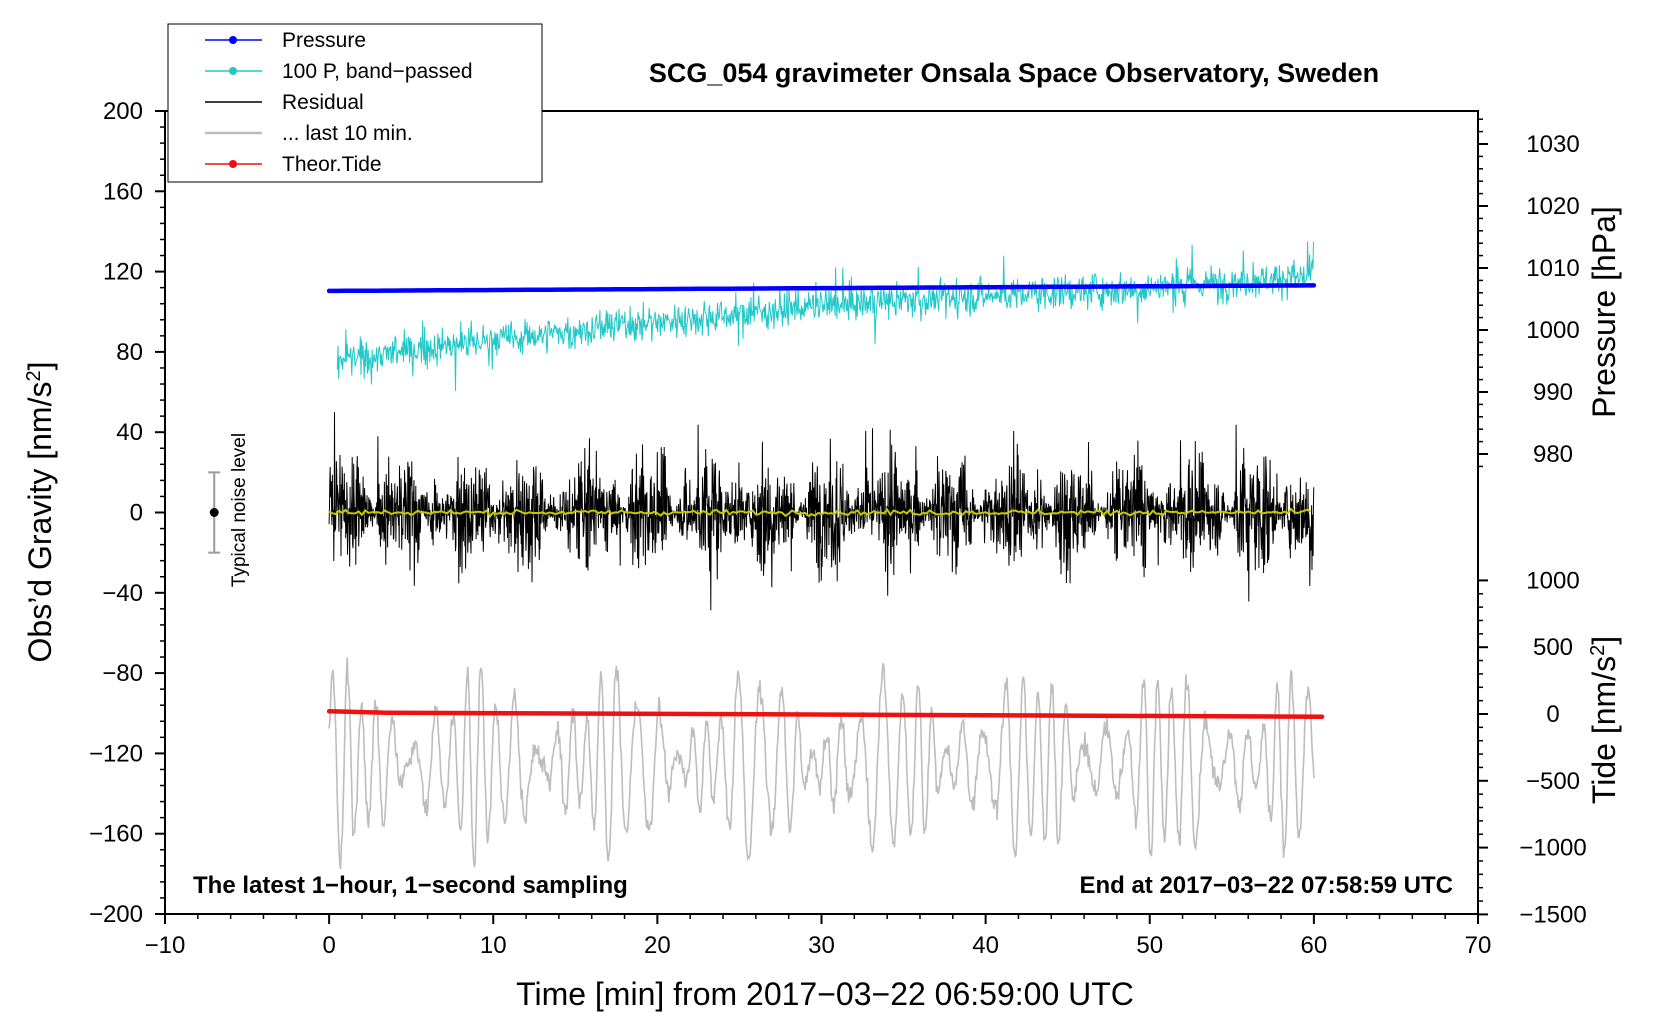  Describe the element at coordinates (1552, 580) in the screenshot. I see `tide-tick-label: 1000` at that location.